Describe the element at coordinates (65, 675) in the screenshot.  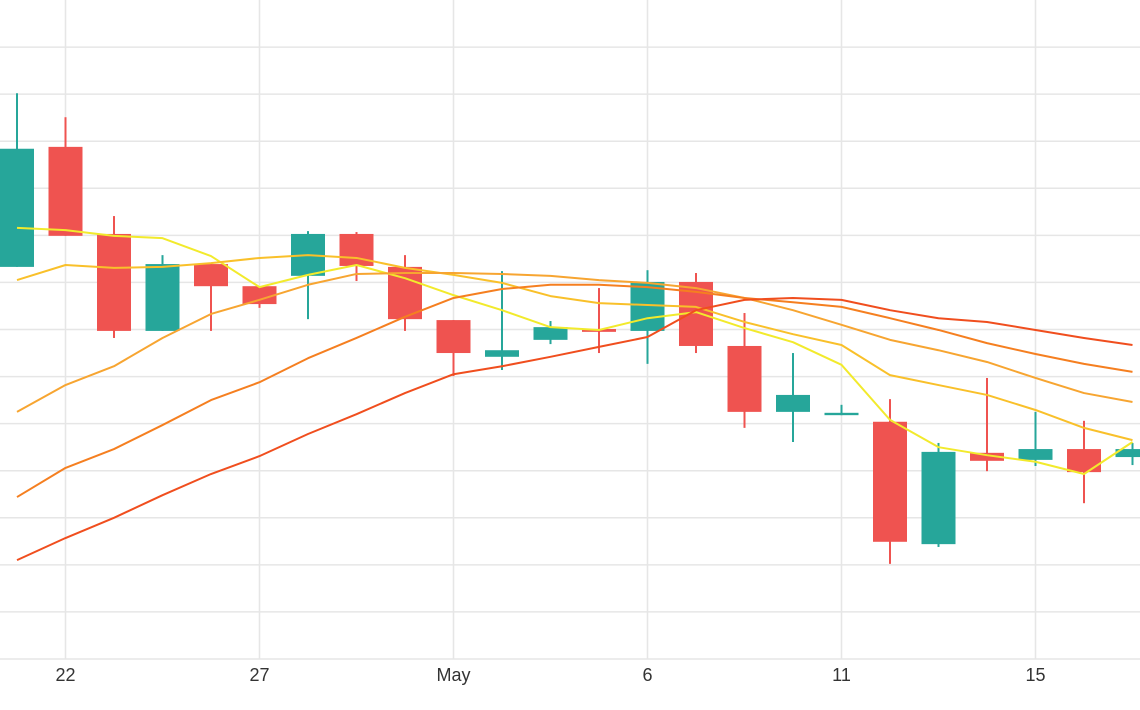
I see `x-tick-label: 22` at that location.